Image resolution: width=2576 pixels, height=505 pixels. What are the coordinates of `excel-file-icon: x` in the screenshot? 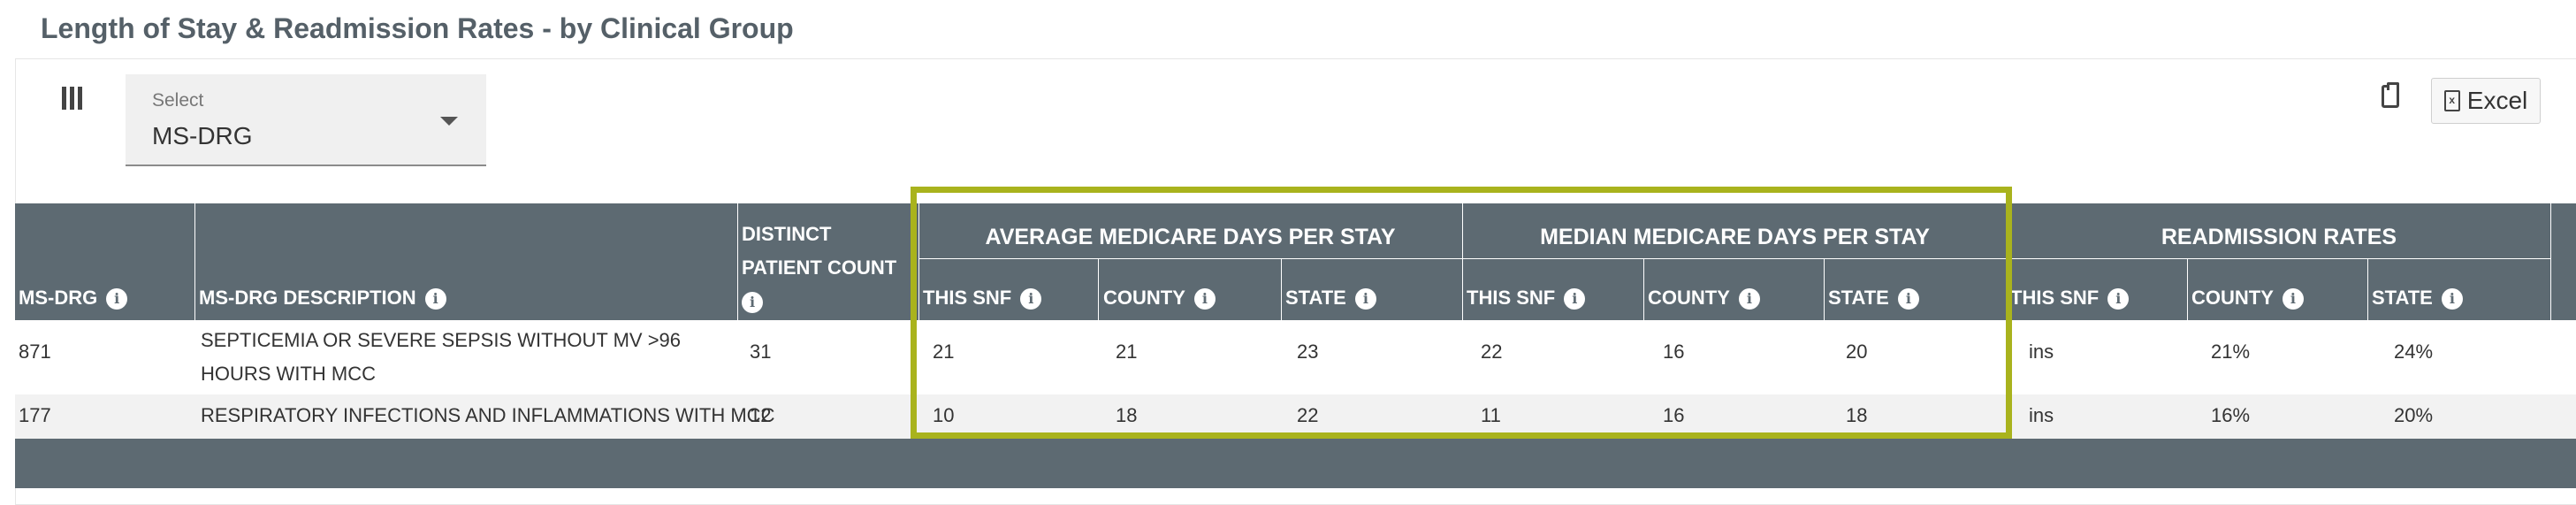 It's located at (2451, 100).